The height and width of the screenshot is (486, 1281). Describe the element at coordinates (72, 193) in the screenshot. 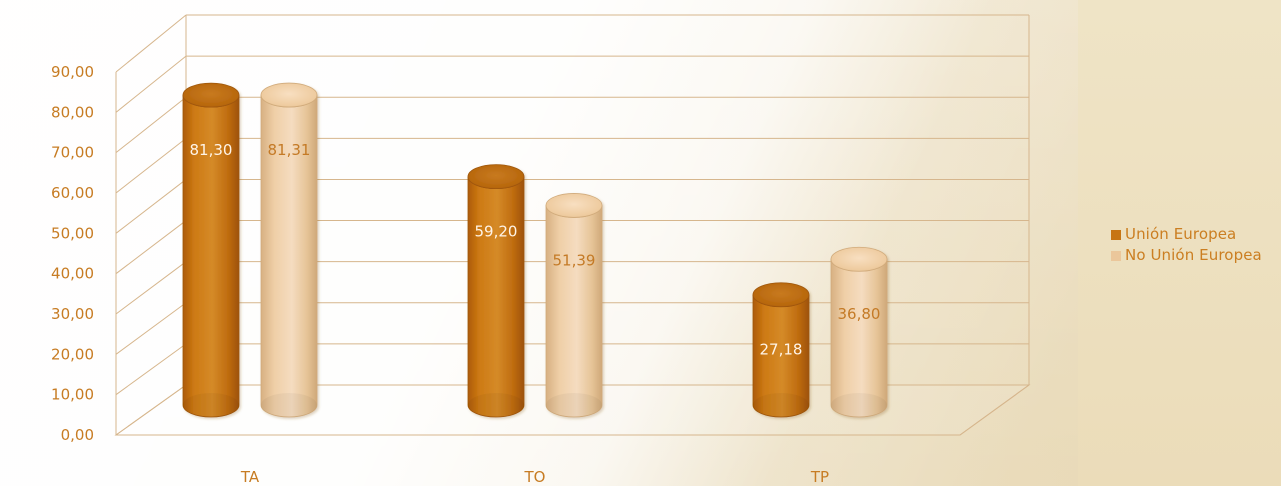

I see `y-tick-label: 60,00` at that location.